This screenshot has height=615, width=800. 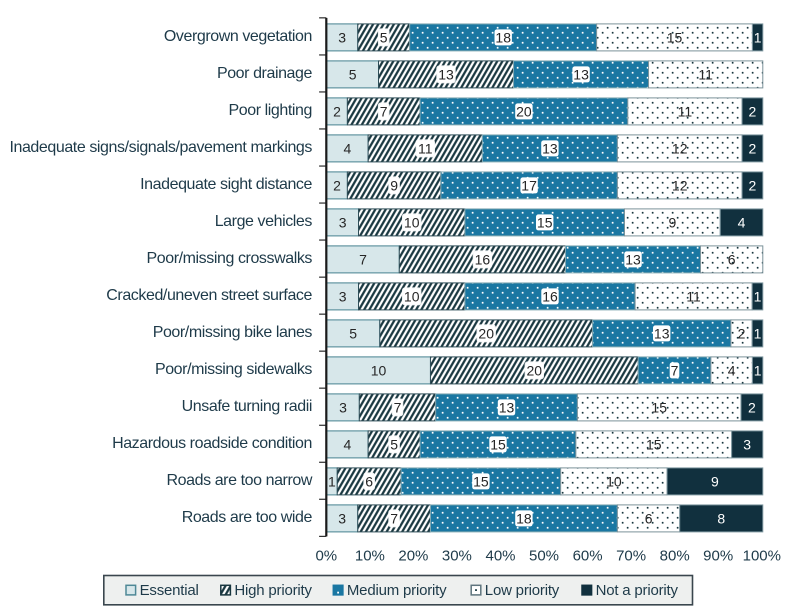 I want to click on svg-text: 20%, so click(x=413, y=556).